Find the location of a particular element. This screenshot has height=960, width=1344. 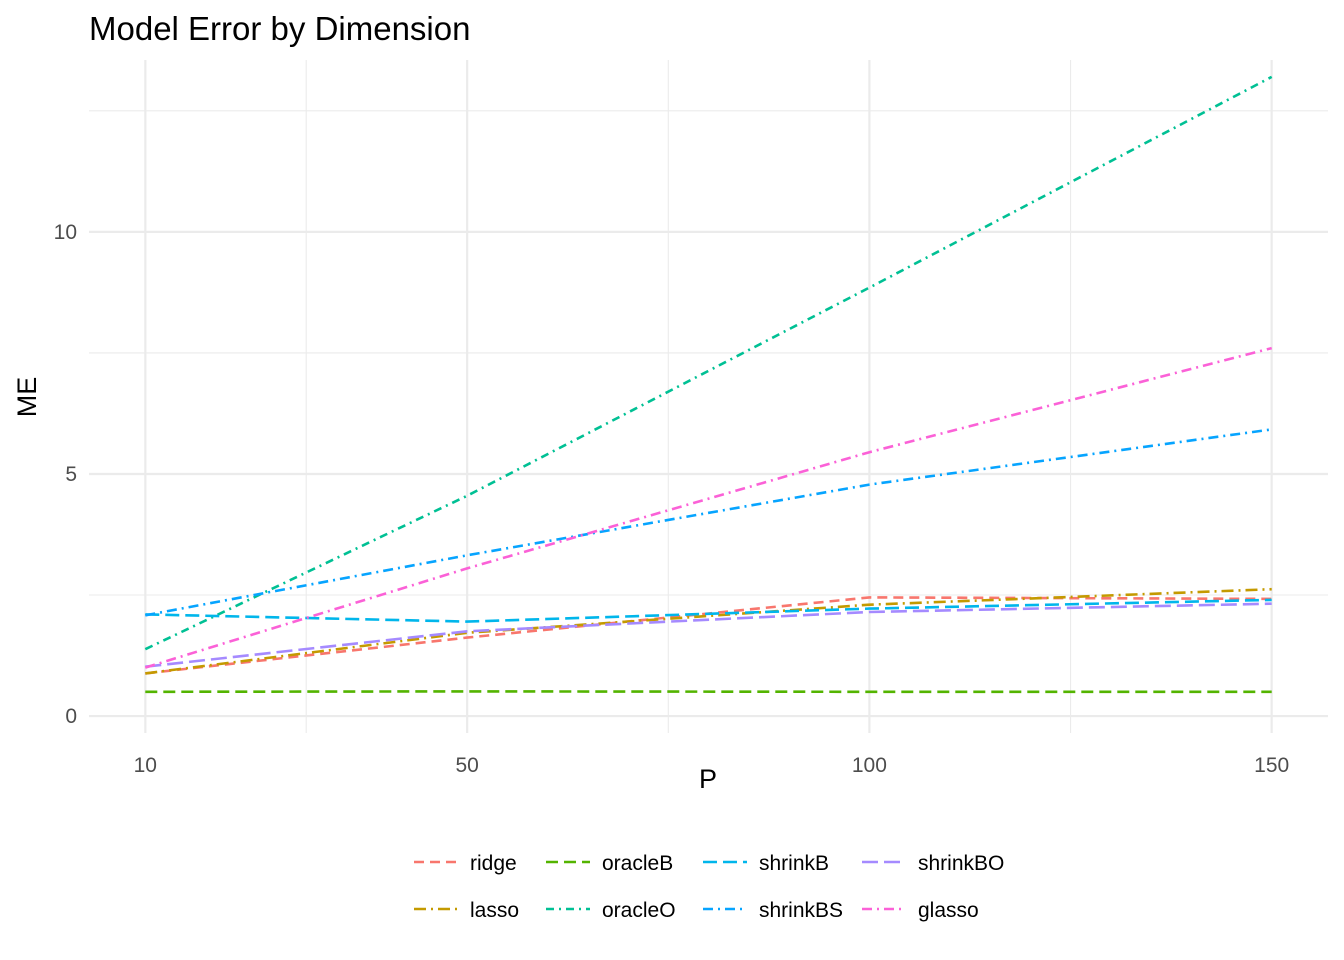

legend-item-oracleO: oracleO is located at coordinates (611, 910).